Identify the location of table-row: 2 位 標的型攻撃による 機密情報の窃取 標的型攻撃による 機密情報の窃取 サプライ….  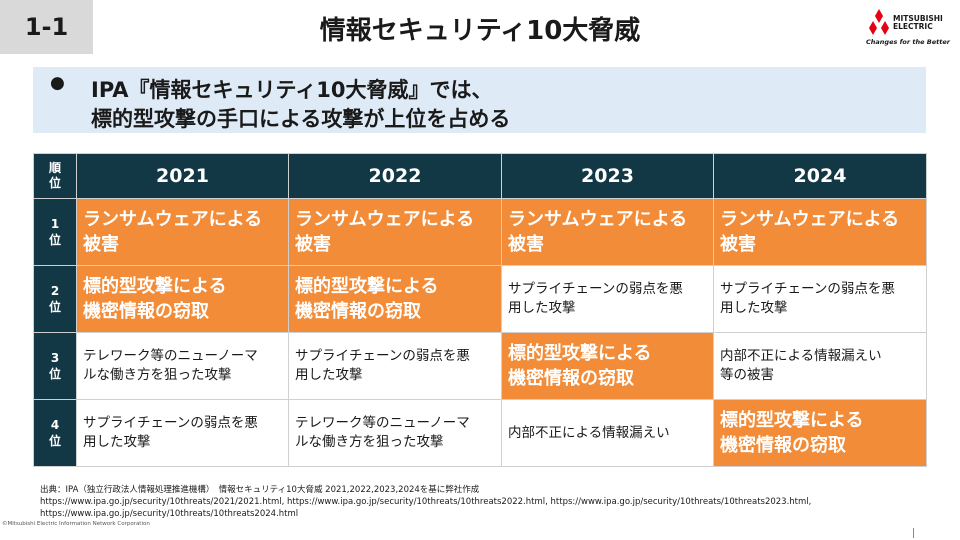
(480, 299).